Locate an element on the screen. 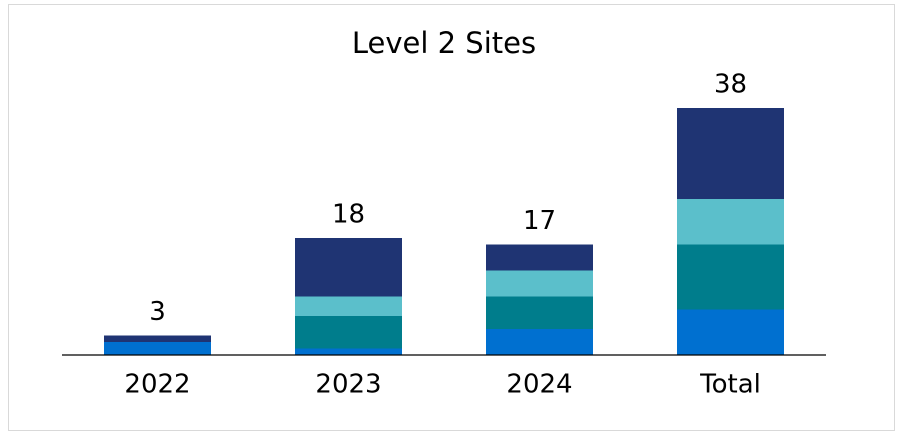 The width and height of the screenshot is (904, 433). total-label: 38 is located at coordinates (730, 85).